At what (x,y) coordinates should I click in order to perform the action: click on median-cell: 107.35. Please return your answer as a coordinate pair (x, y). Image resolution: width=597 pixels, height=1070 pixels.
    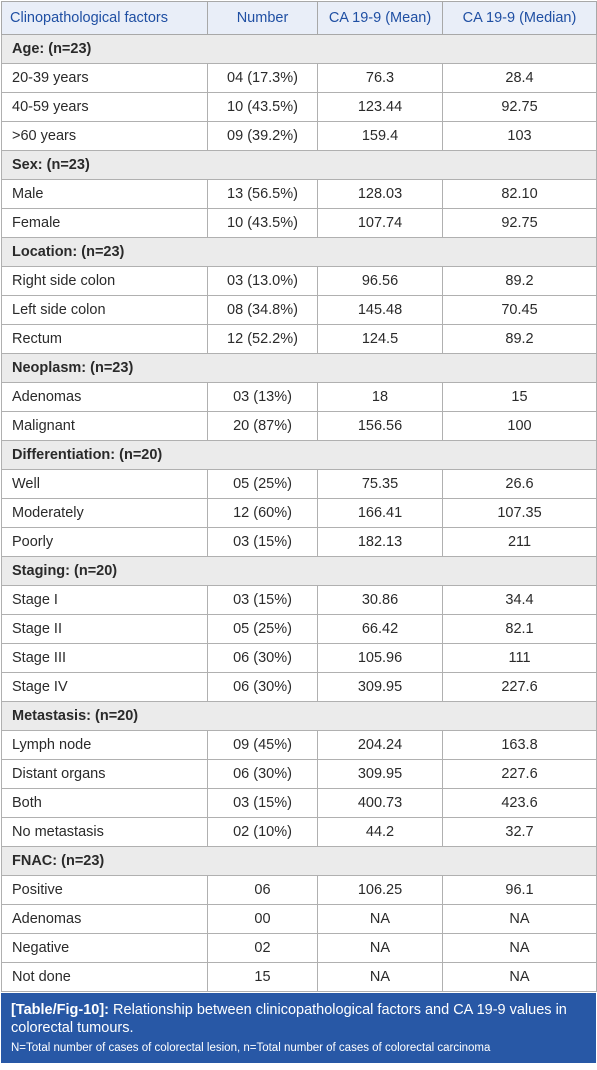
    Looking at the image, I should click on (519, 513).